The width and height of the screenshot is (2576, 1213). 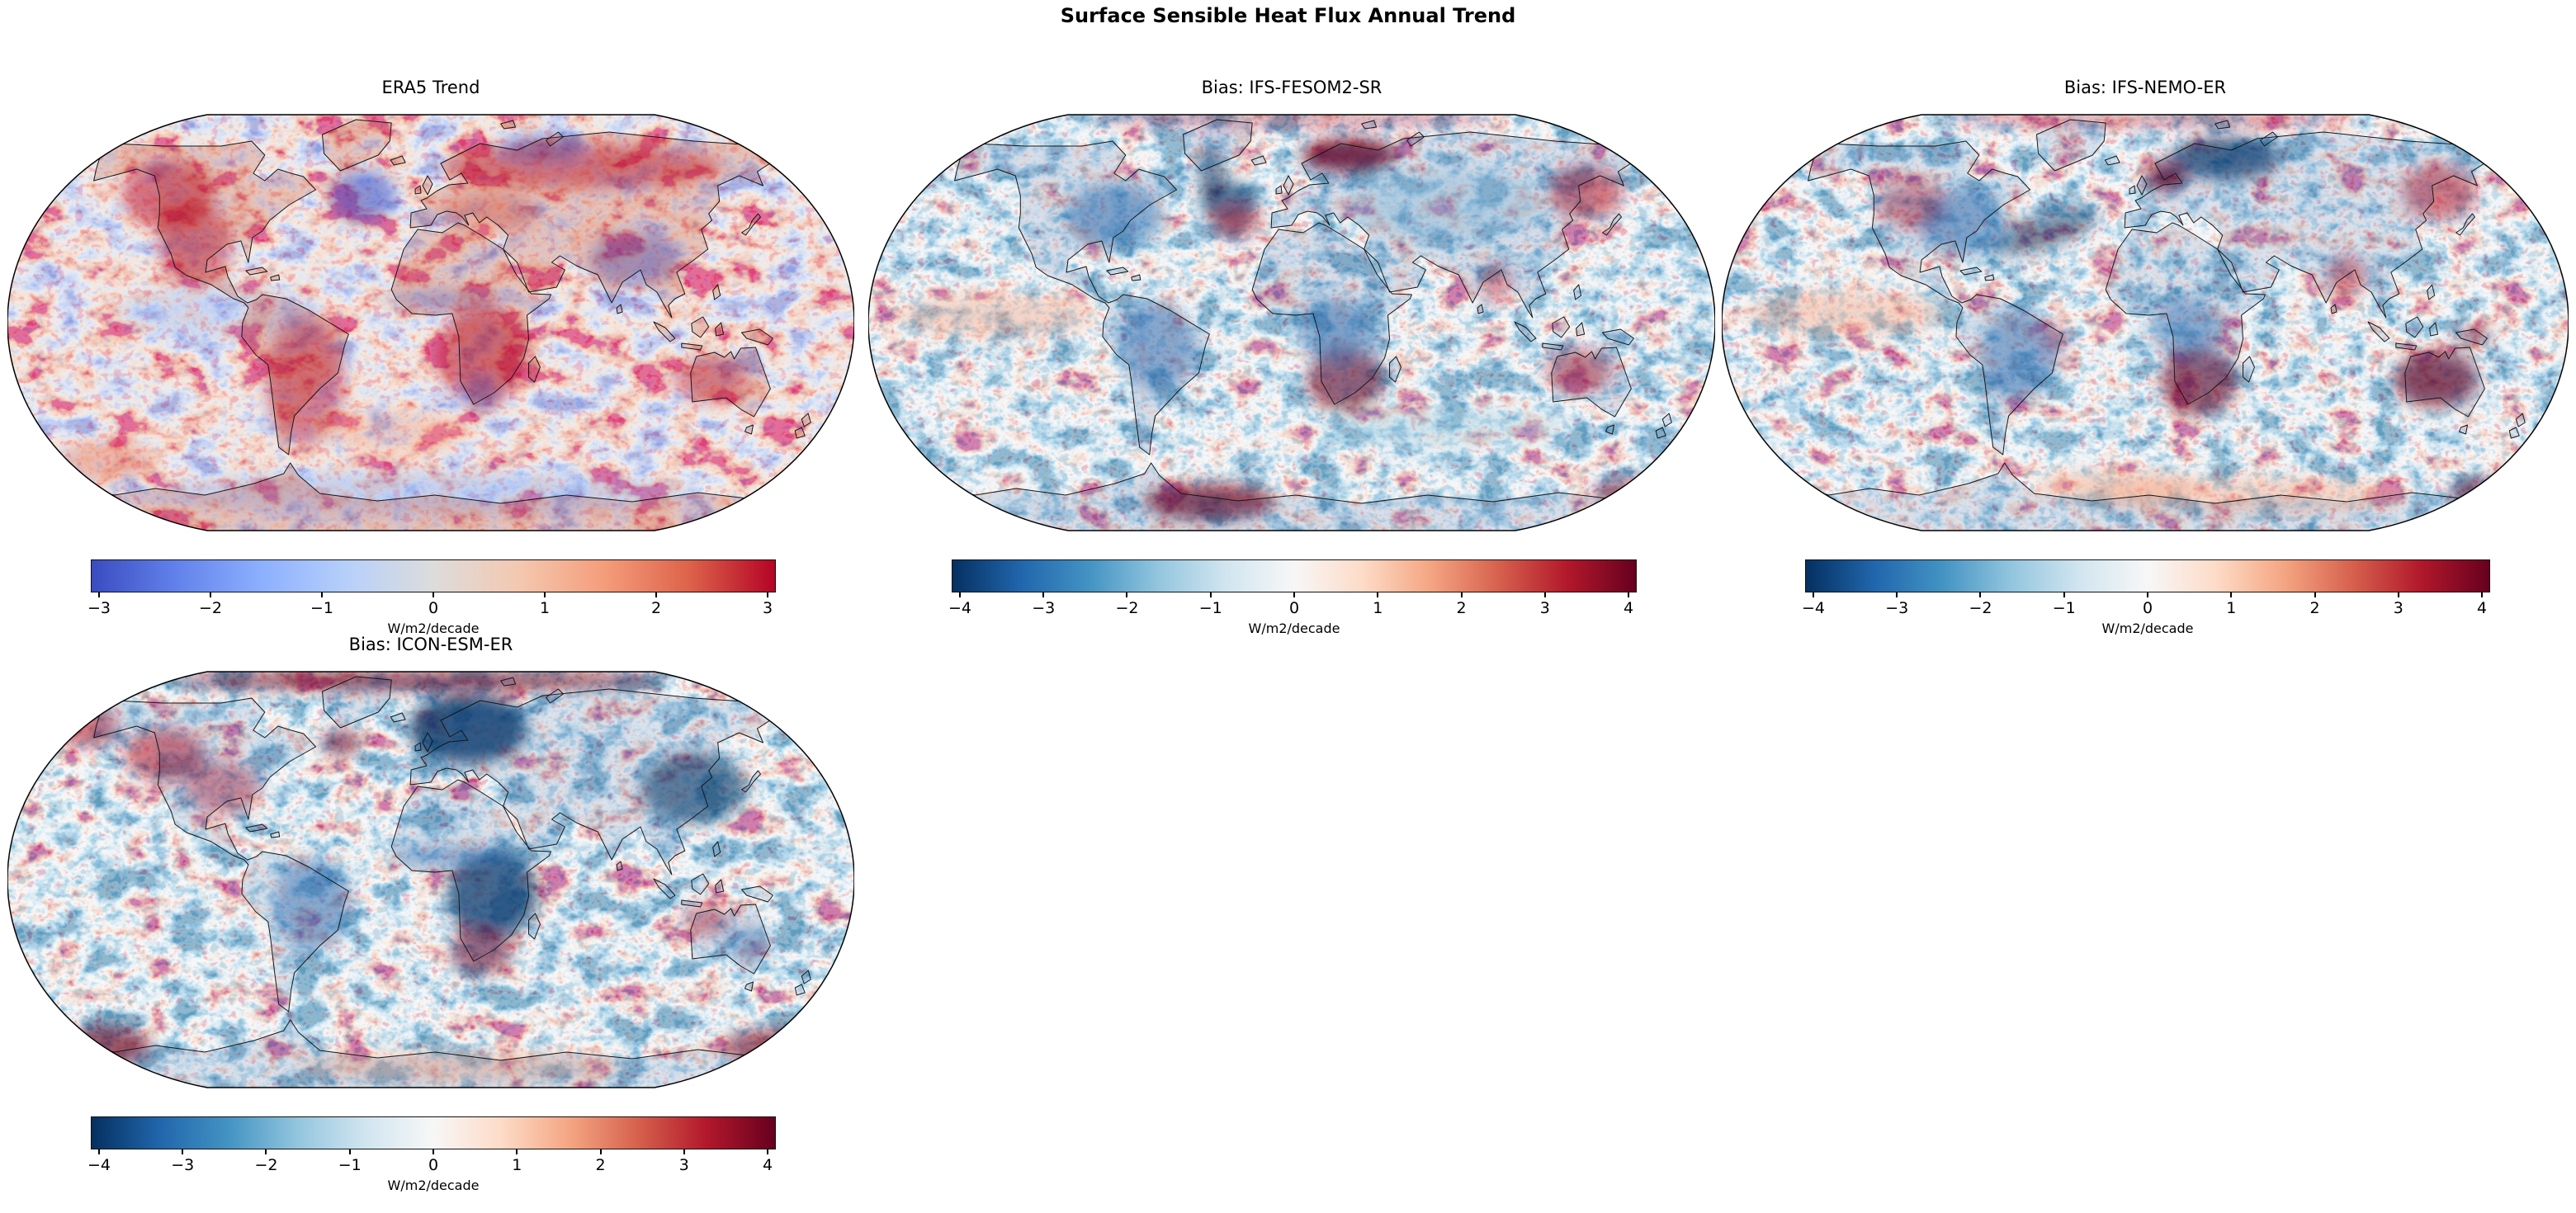 I want to click on panel-title: Bias: IFS-NEMO-ER, so click(x=2145, y=87).